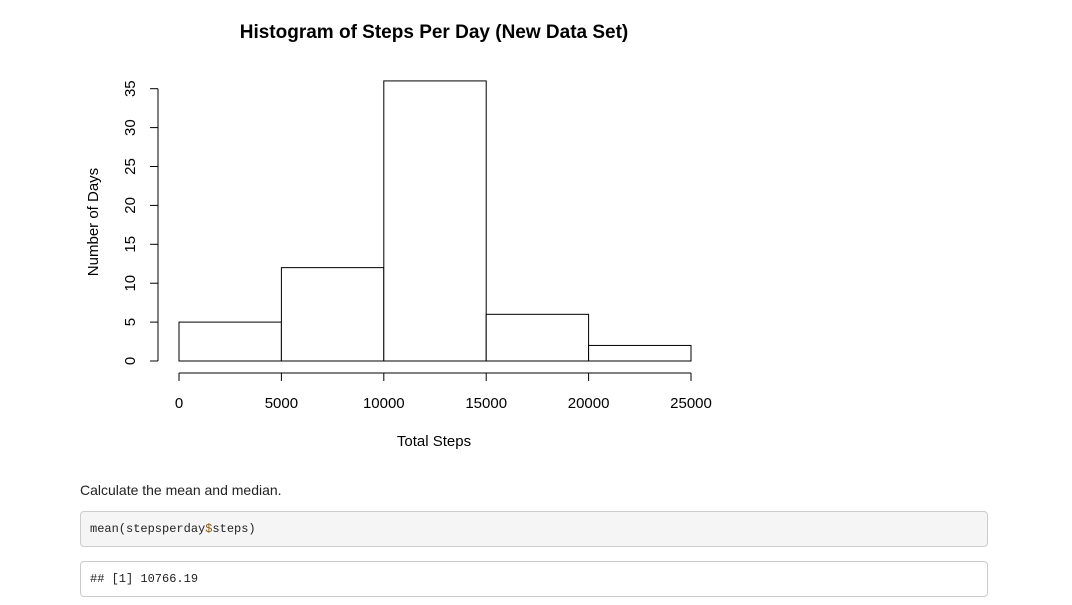  What do you see at coordinates (281, 403) in the screenshot?
I see `x-tick-label: 5000` at bounding box center [281, 403].